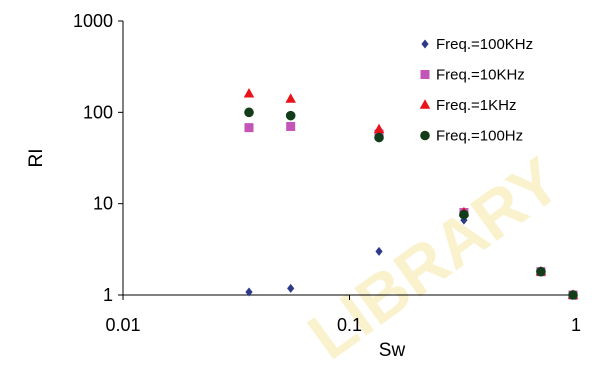  I want to click on y-tick-label: 10, so click(103, 204).